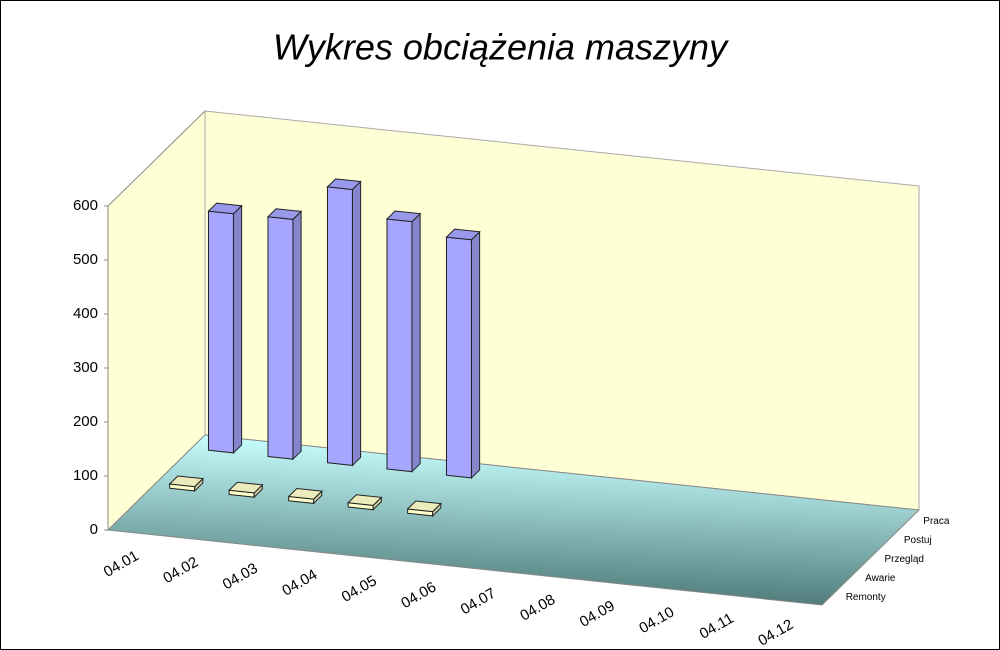  What do you see at coordinates (501, 47) in the screenshot?
I see `chart-title: Wykres obciążenia maszyny` at bounding box center [501, 47].